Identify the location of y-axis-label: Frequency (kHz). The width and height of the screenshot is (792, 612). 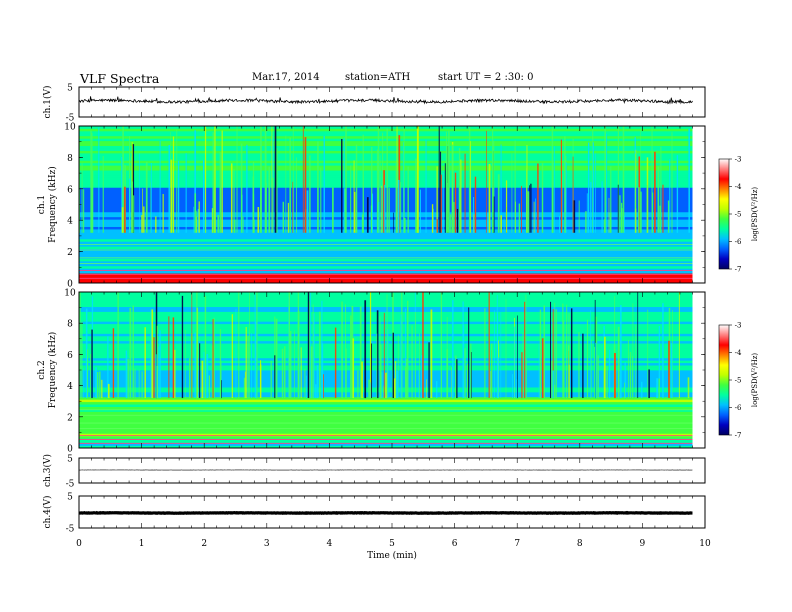
(52, 204).